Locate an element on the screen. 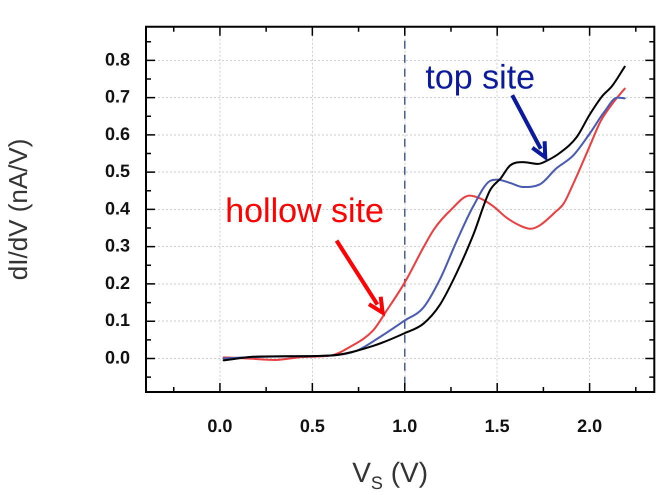  x-tick-label: 0.5 is located at coordinates (312, 426).